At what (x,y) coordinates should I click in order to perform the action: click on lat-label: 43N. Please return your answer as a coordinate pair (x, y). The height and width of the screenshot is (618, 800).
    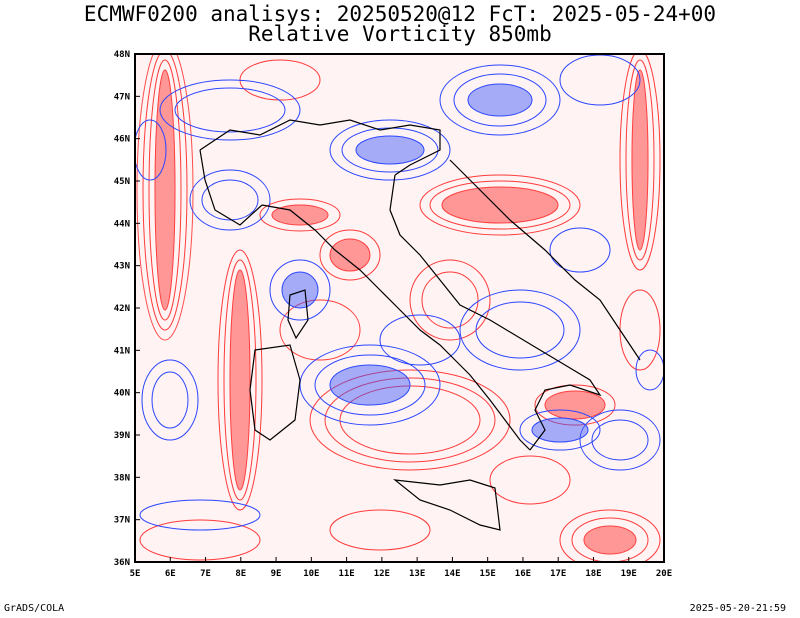
    Looking at the image, I should click on (122, 267).